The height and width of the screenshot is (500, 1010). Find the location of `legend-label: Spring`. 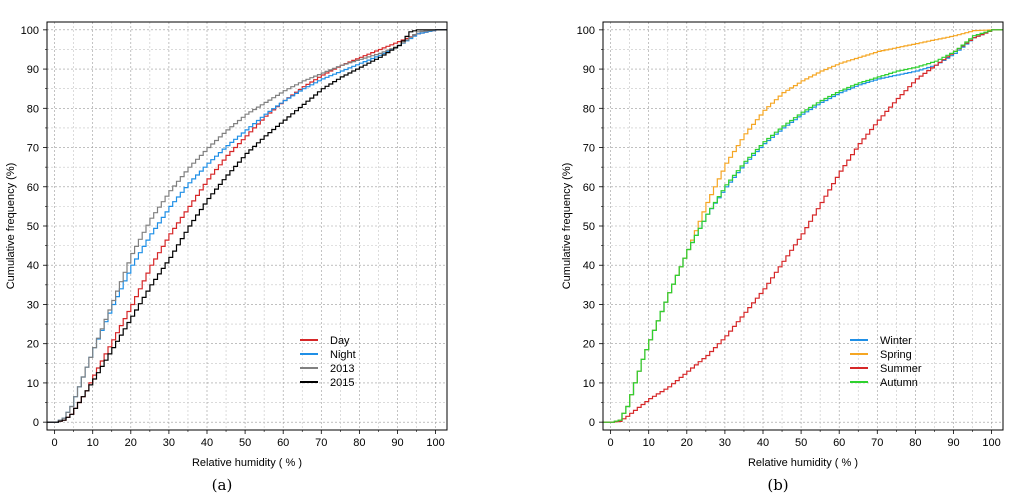

legend-label: Spring is located at coordinates (896, 355).